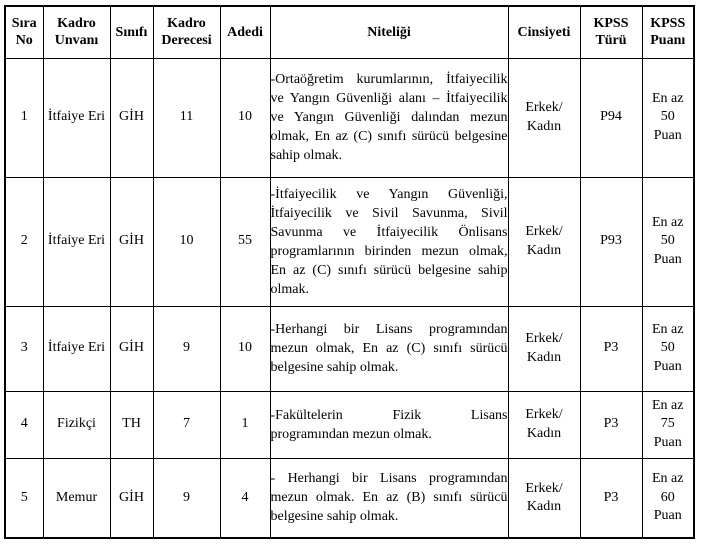 The width and height of the screenshot is (702, 545). I want to click on cell-adedi: 55, so click(245, 241).